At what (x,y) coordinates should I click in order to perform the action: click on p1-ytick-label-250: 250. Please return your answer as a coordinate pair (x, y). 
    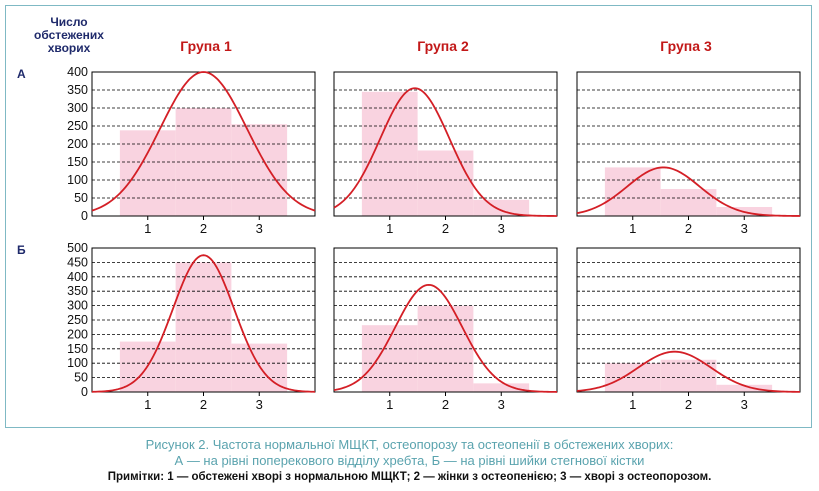
    Looking at the image, I should click on (77, 126).